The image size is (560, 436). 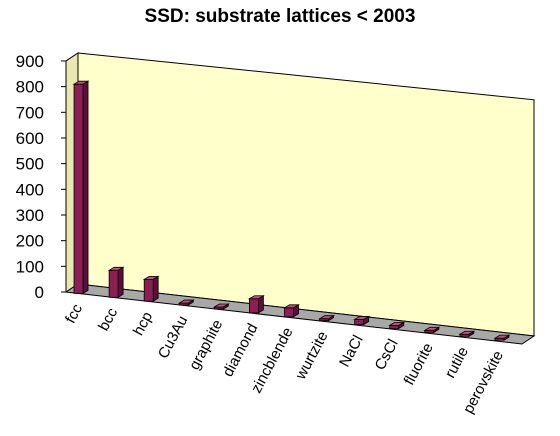 What do you see at coordinates (30, 241) in the screenshot?
I see `y-tick-label: 200` at bounding box center [30, 241].